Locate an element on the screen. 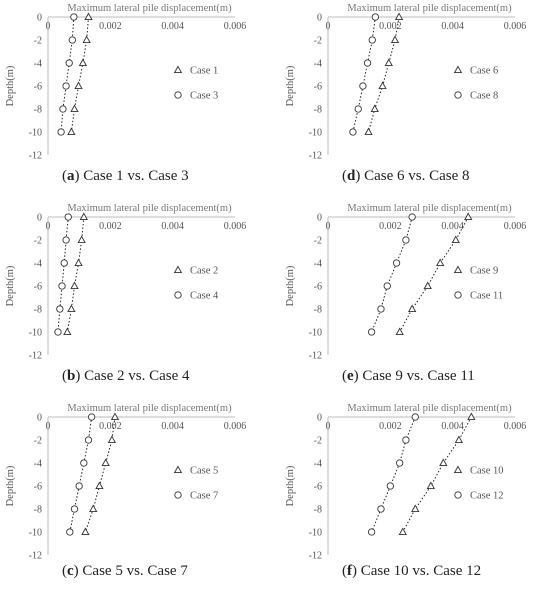 This screenshot has width=550, height=590. y-tick-label: -10 is located at coordinates (35, 533).